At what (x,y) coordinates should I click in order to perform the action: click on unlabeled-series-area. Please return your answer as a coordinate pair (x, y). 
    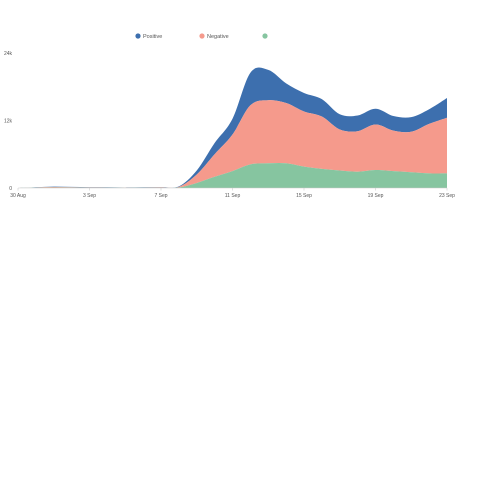
    Looking at the image, I should click on (232, 175).